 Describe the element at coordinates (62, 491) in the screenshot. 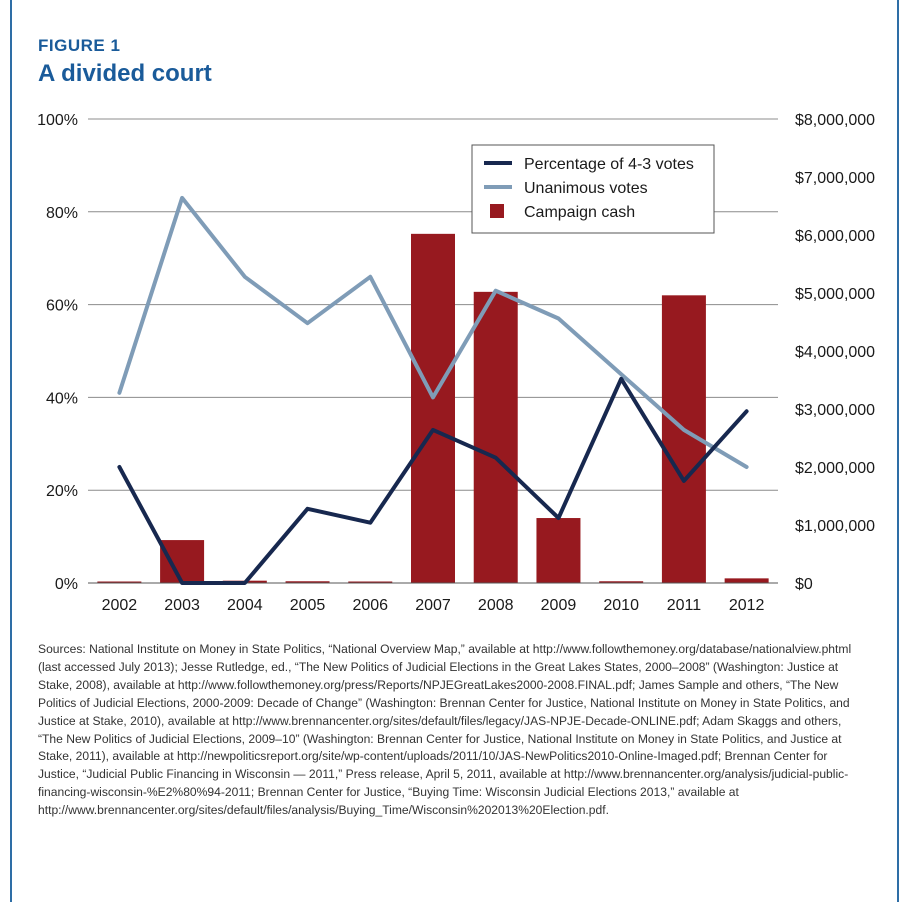

I see `left-axis-tick-label: 20%` at that location.